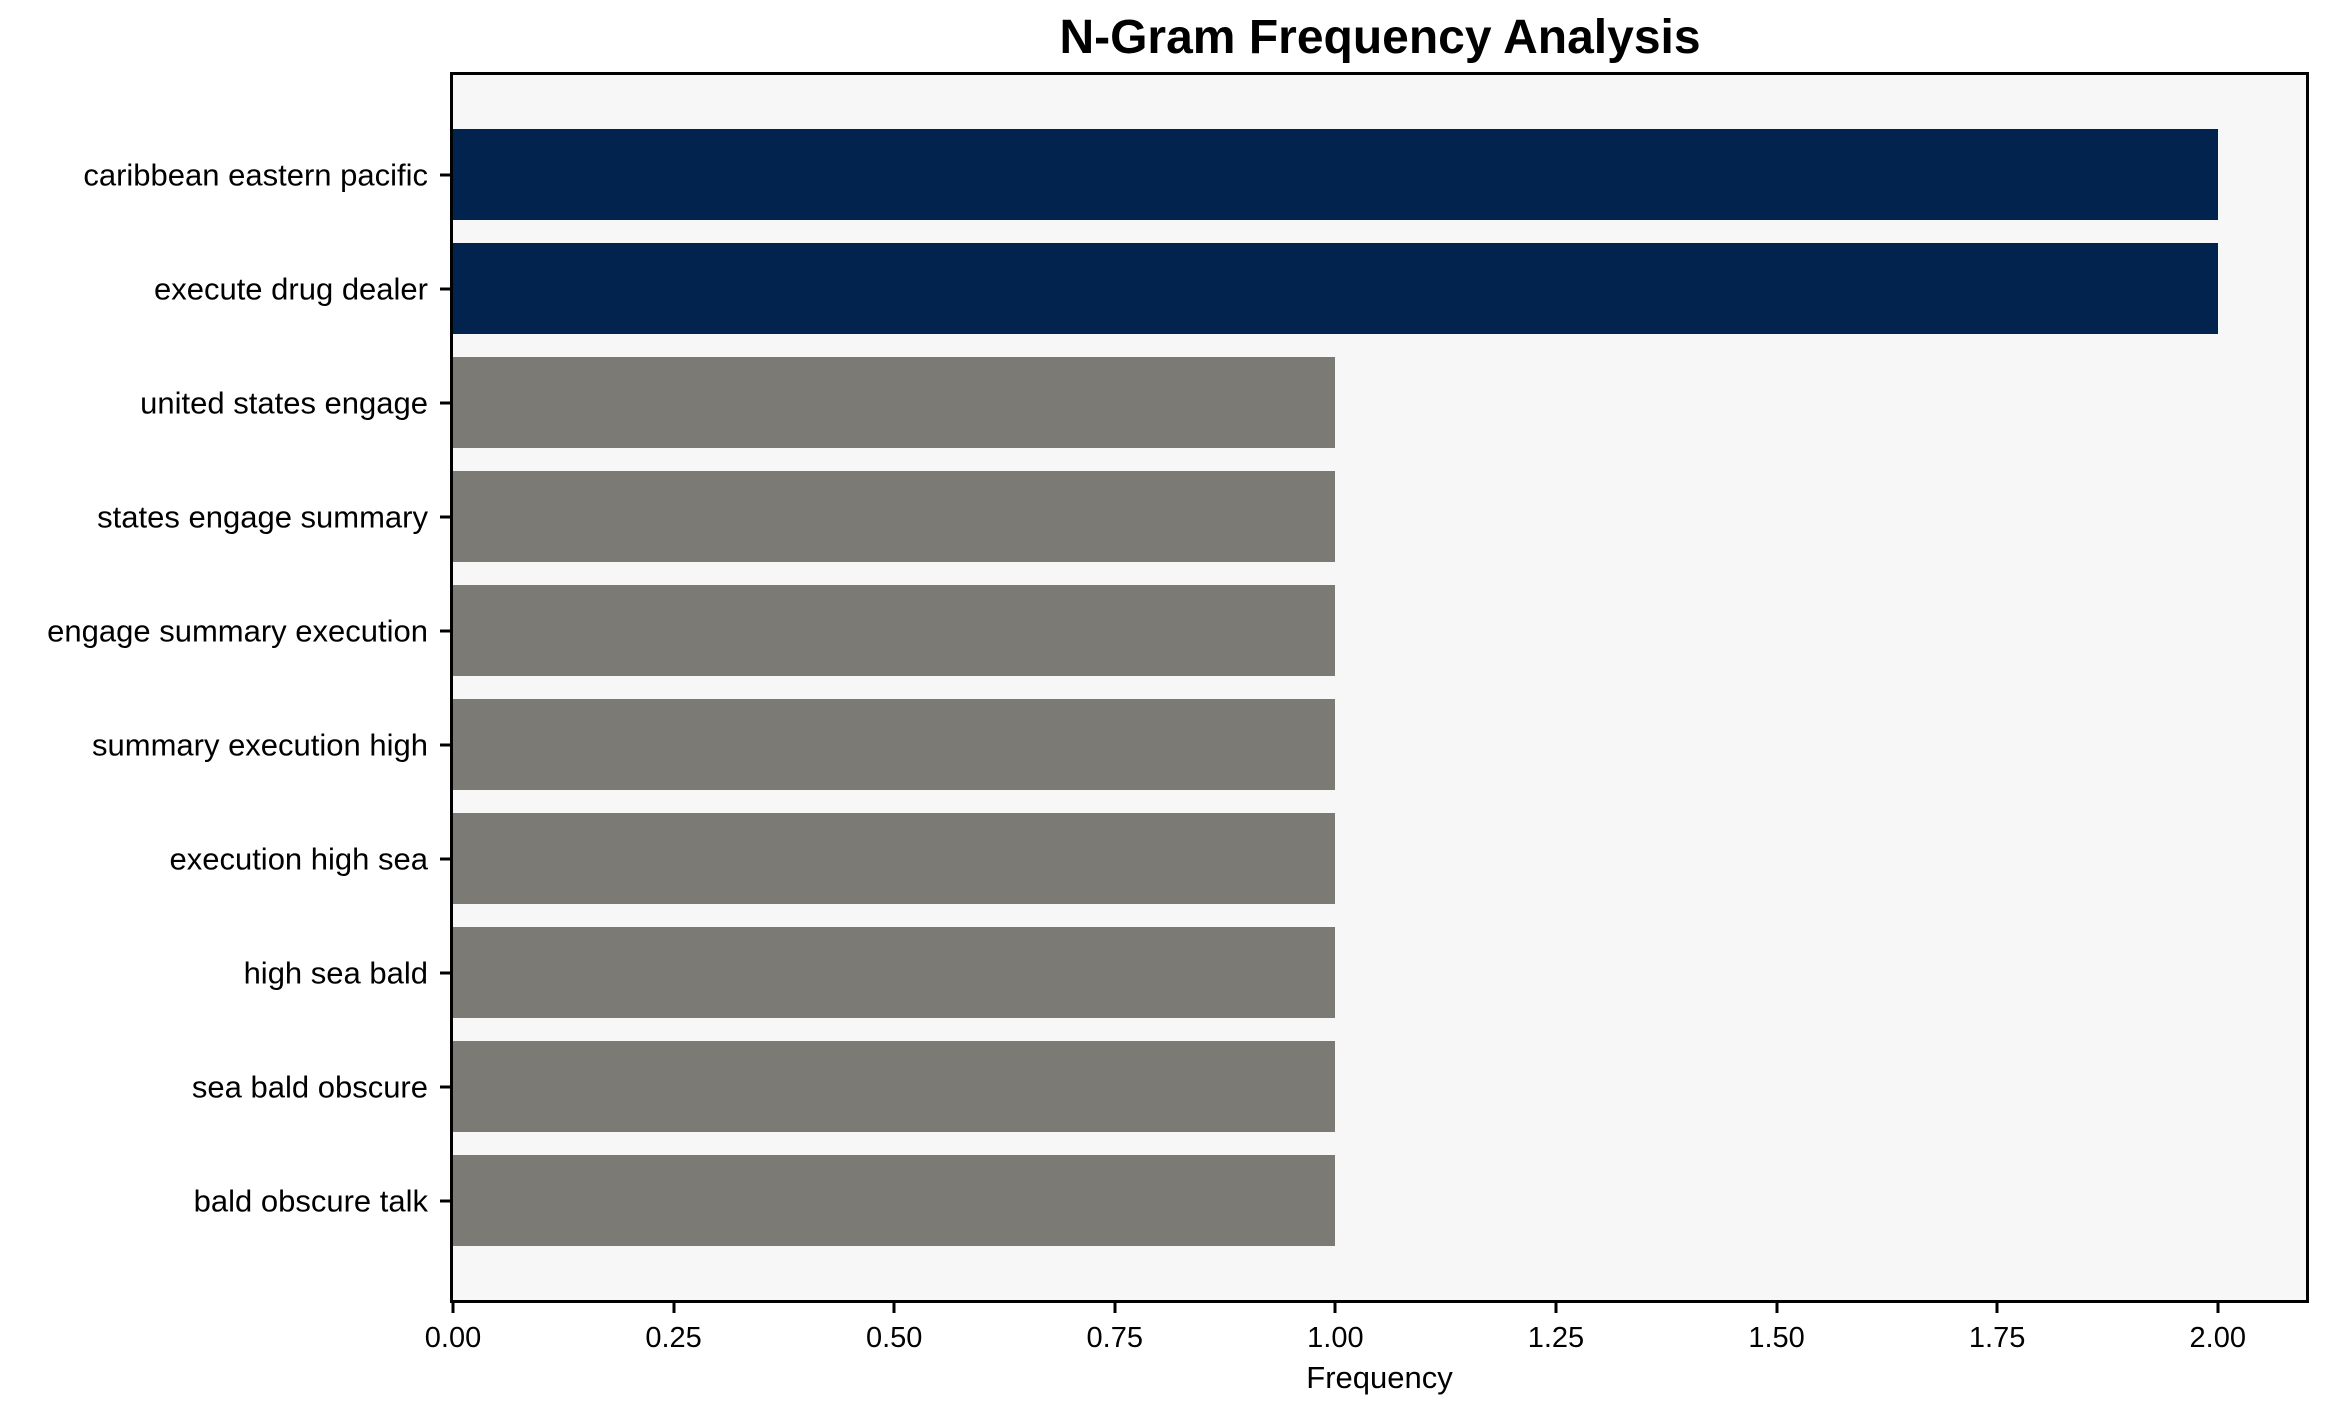 Image resolution: width=2329 pixels, height=1414 pixels. What do you see at coordinates (1380, 37) in the screenshot?
I see `chart-title: N-Gram Frequency Analysis` at bounding box center [1380, 37].